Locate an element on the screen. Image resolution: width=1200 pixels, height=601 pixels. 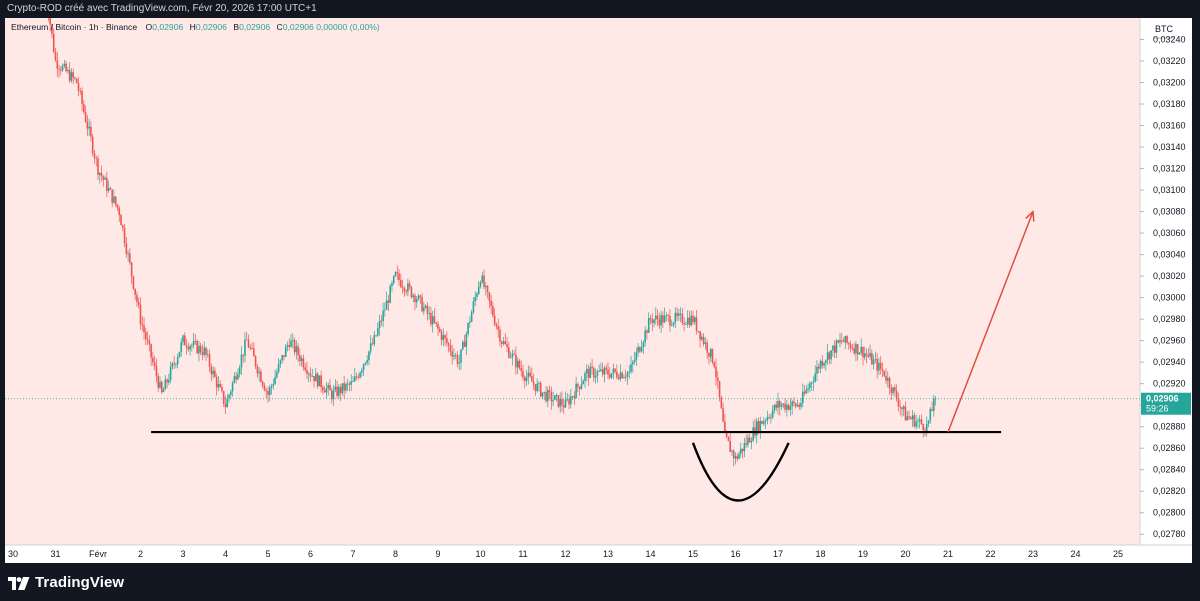
time-tick-label: 10 is located at coordinates (480, 554).